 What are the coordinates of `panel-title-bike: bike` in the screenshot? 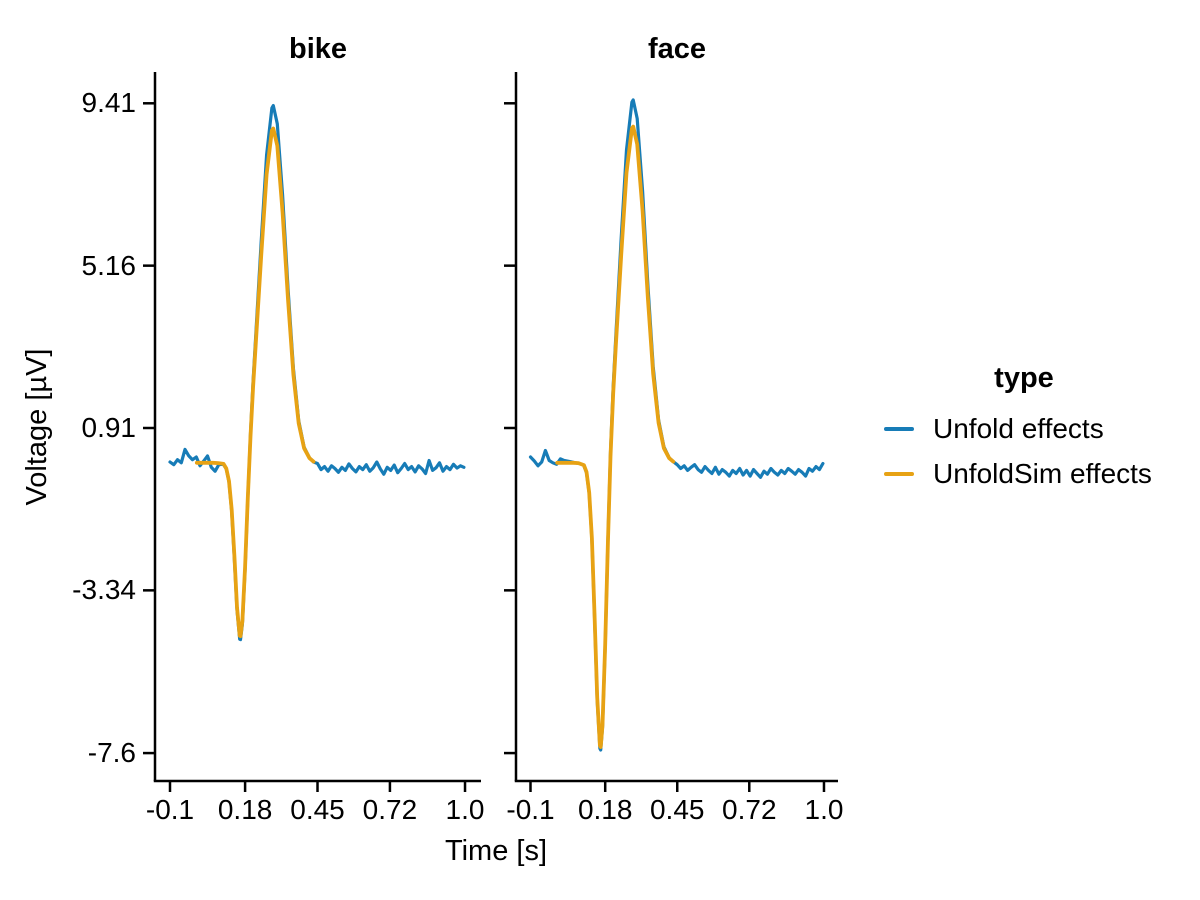 It's located at (318, 49).